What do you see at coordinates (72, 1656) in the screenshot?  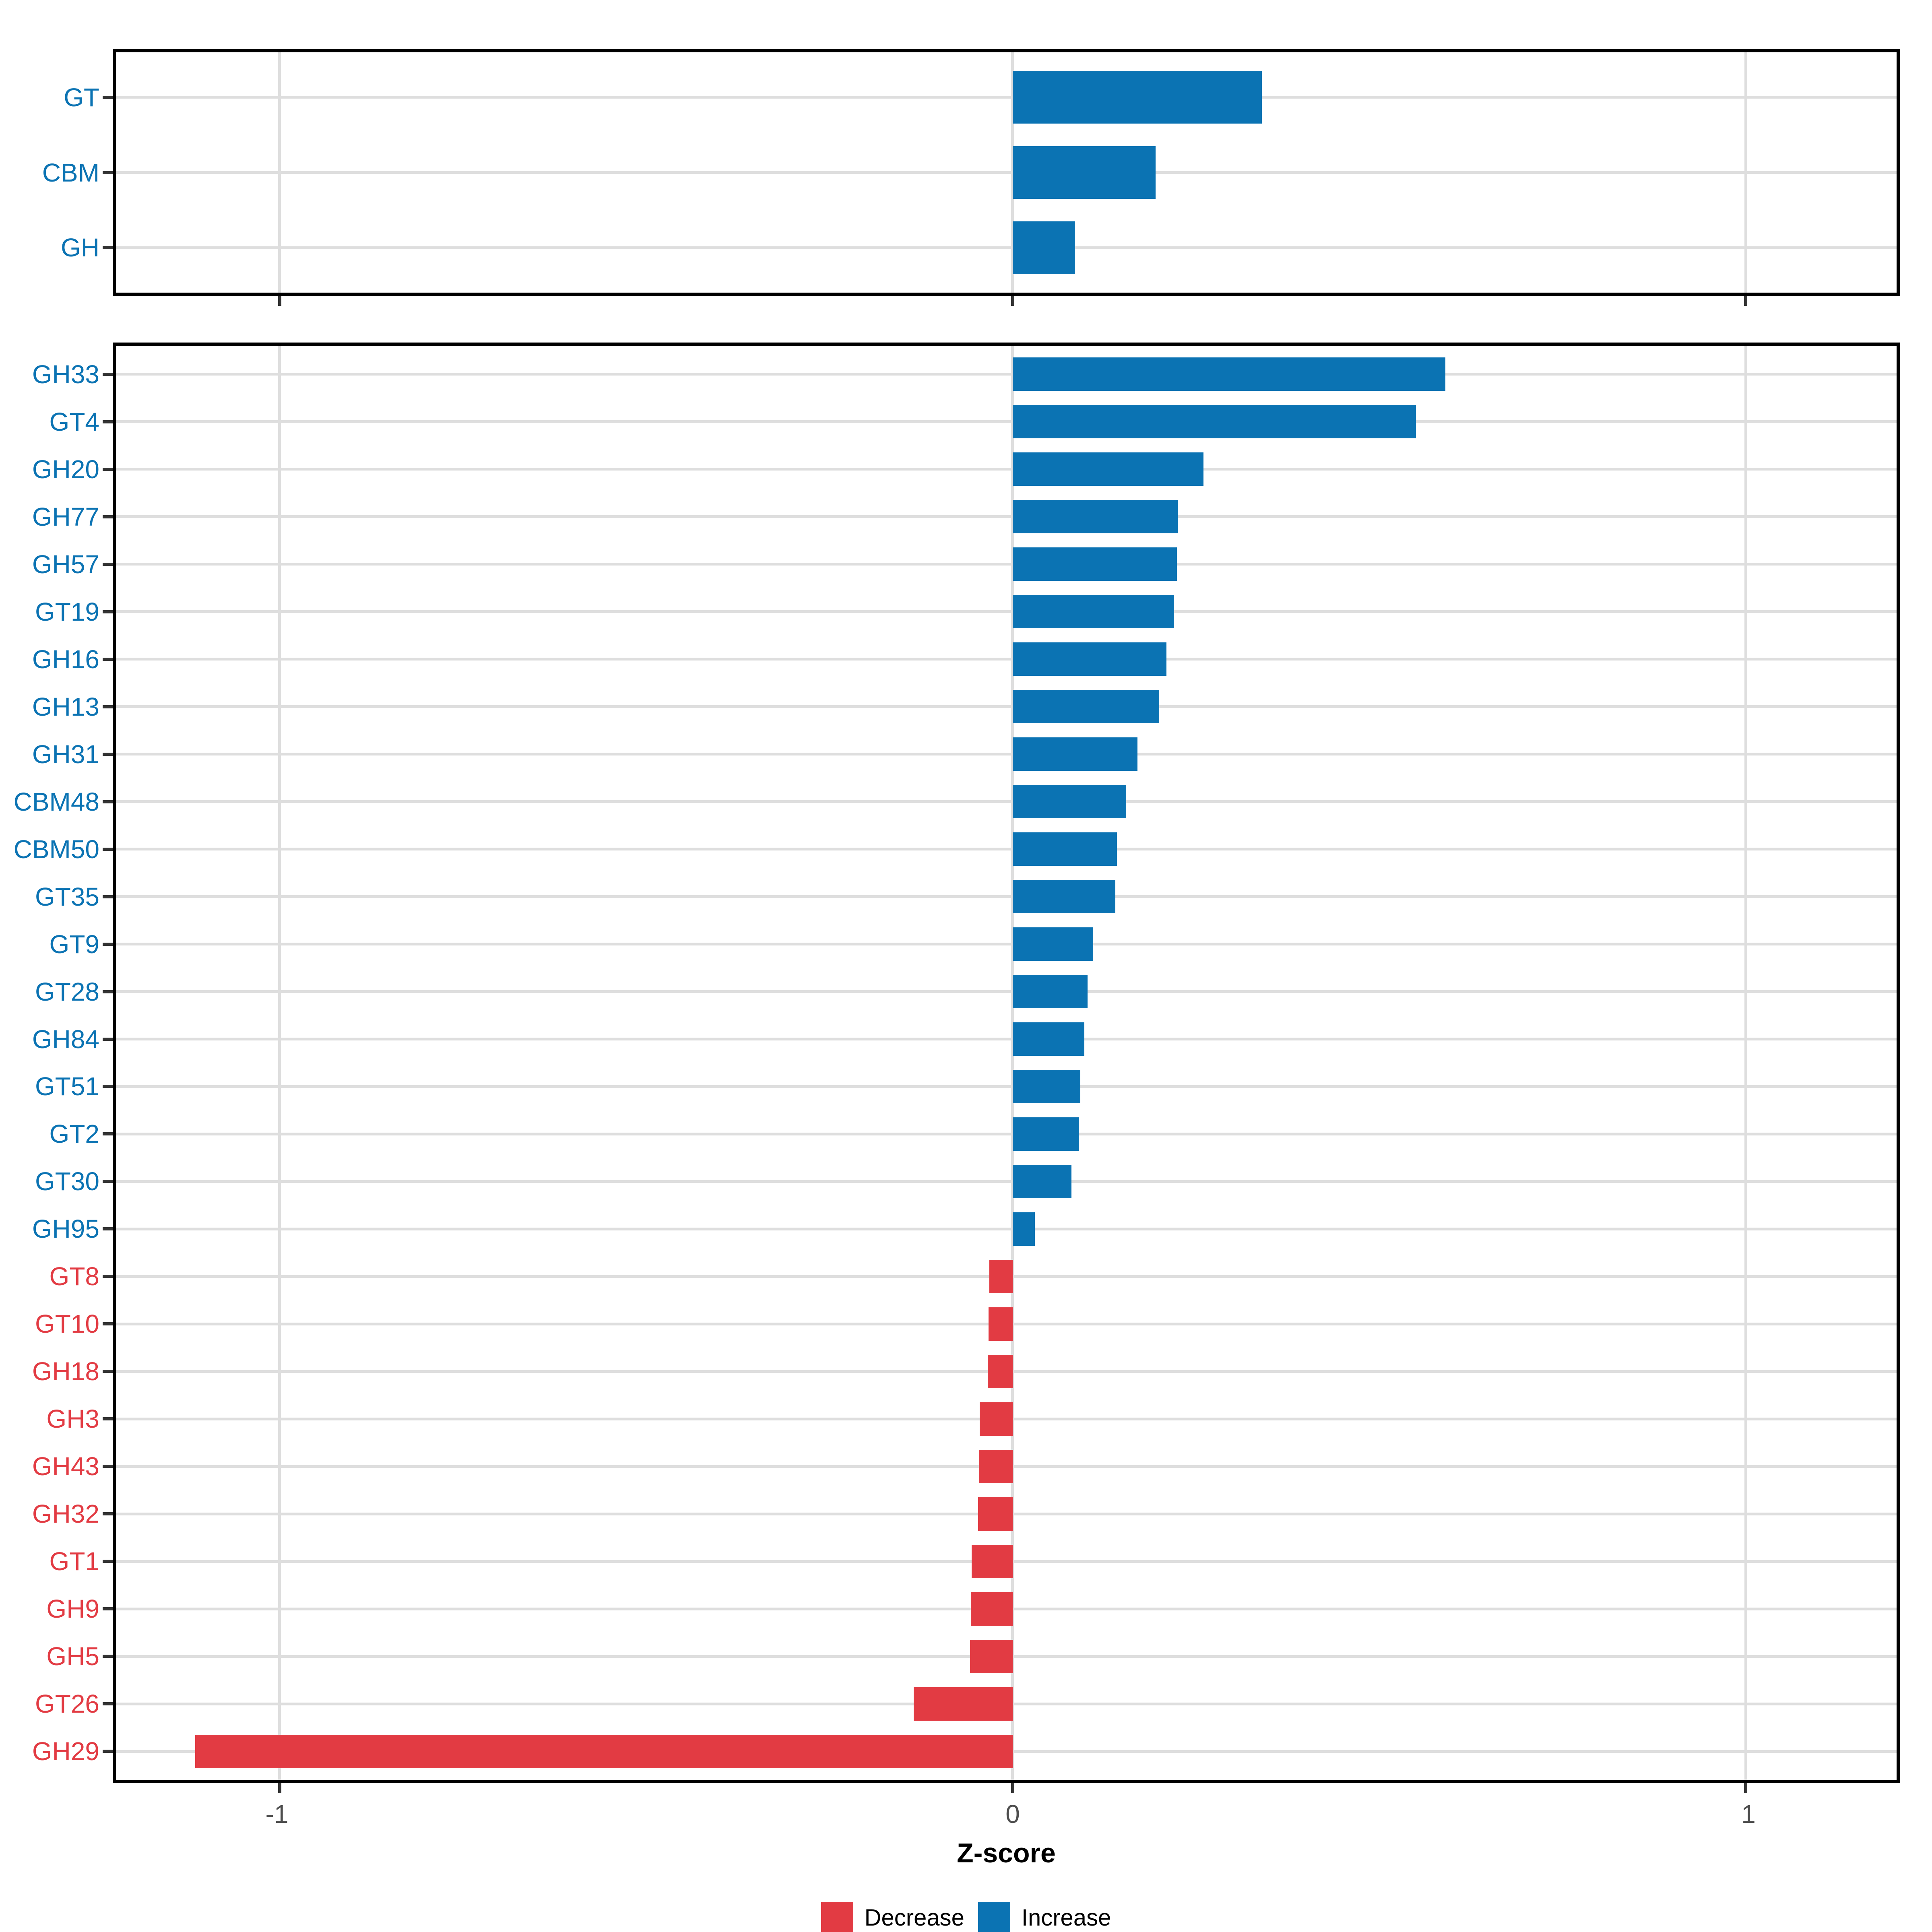 I see `y-axis-label-GH5: GH5` at bounding box center [72, 1656].